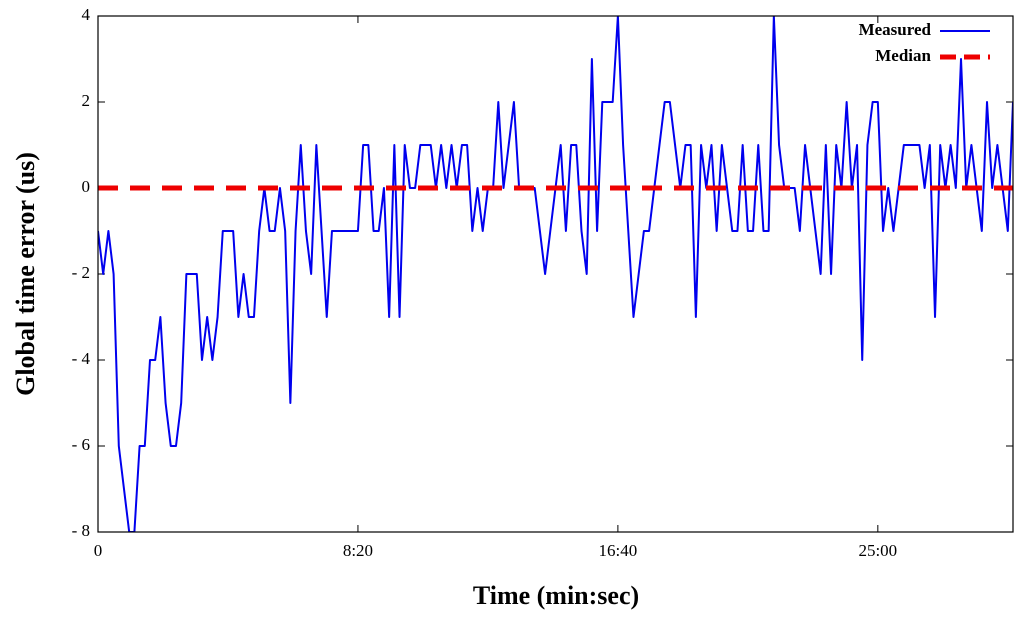 Image resolution: width=1024 pixels, height=624 pixels. What do you see at coordinates (877, 550) in the screenshot?
I see `x-tick-label: 25:00` at bounding box center [877, 550].